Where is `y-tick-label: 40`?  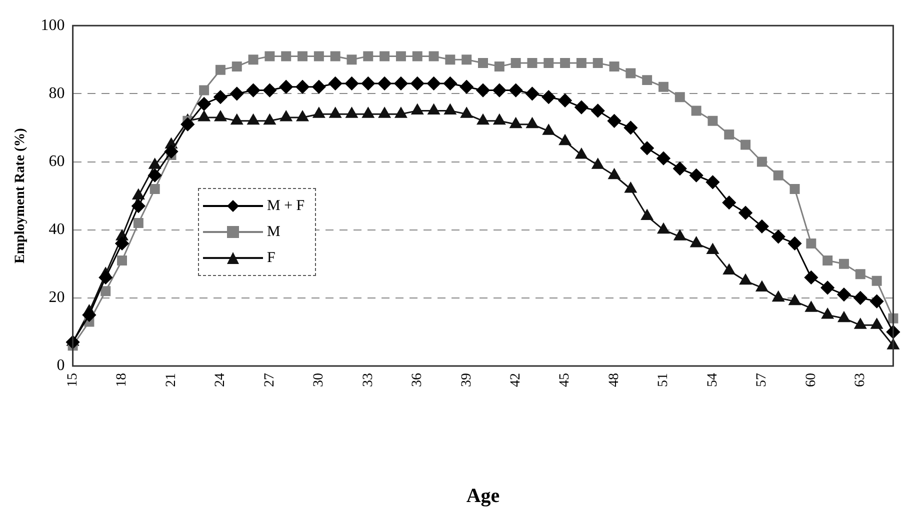
y-tick-label: 40 is located at coordinates (56, 229).